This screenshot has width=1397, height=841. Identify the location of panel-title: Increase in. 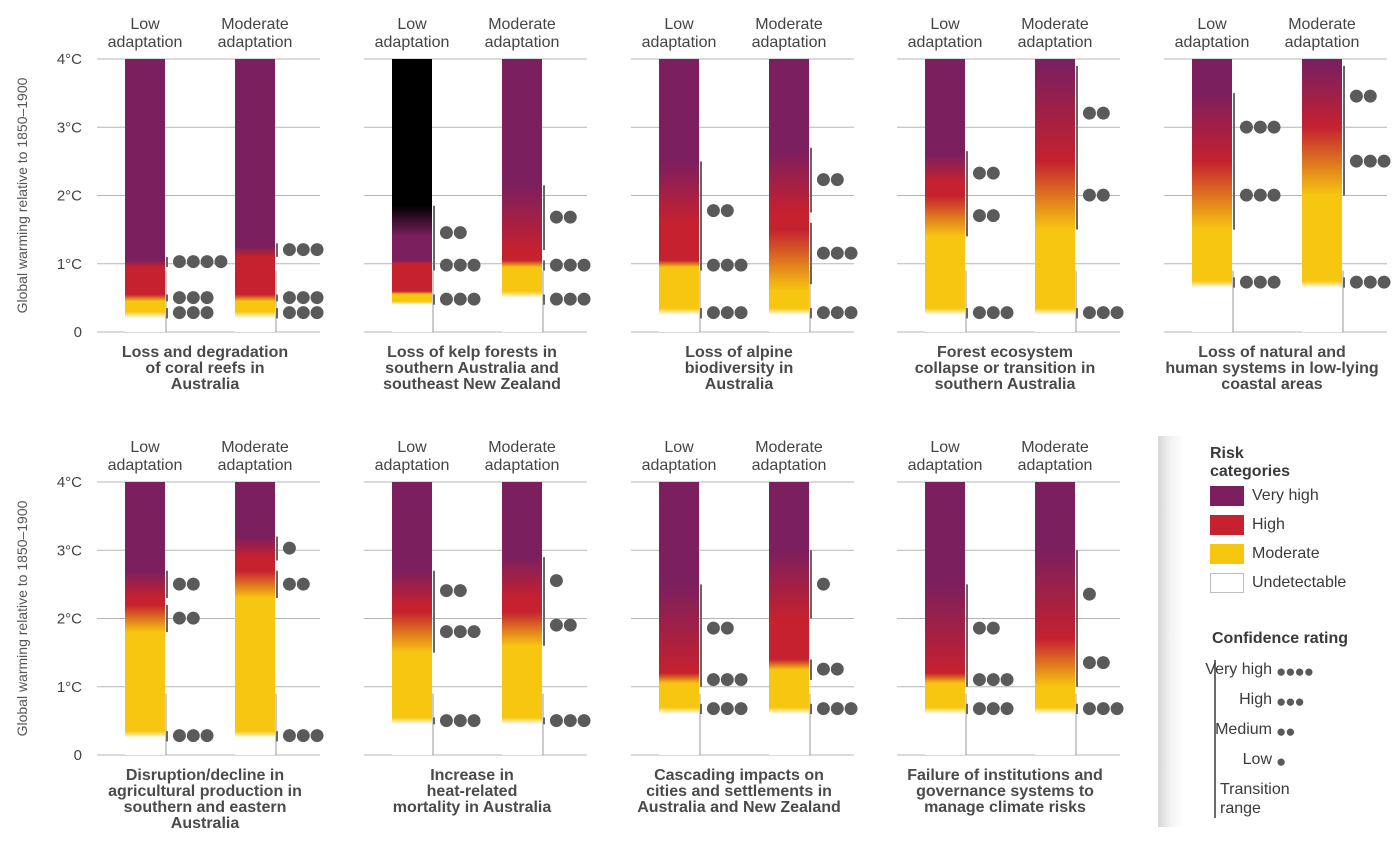
(472, 775).